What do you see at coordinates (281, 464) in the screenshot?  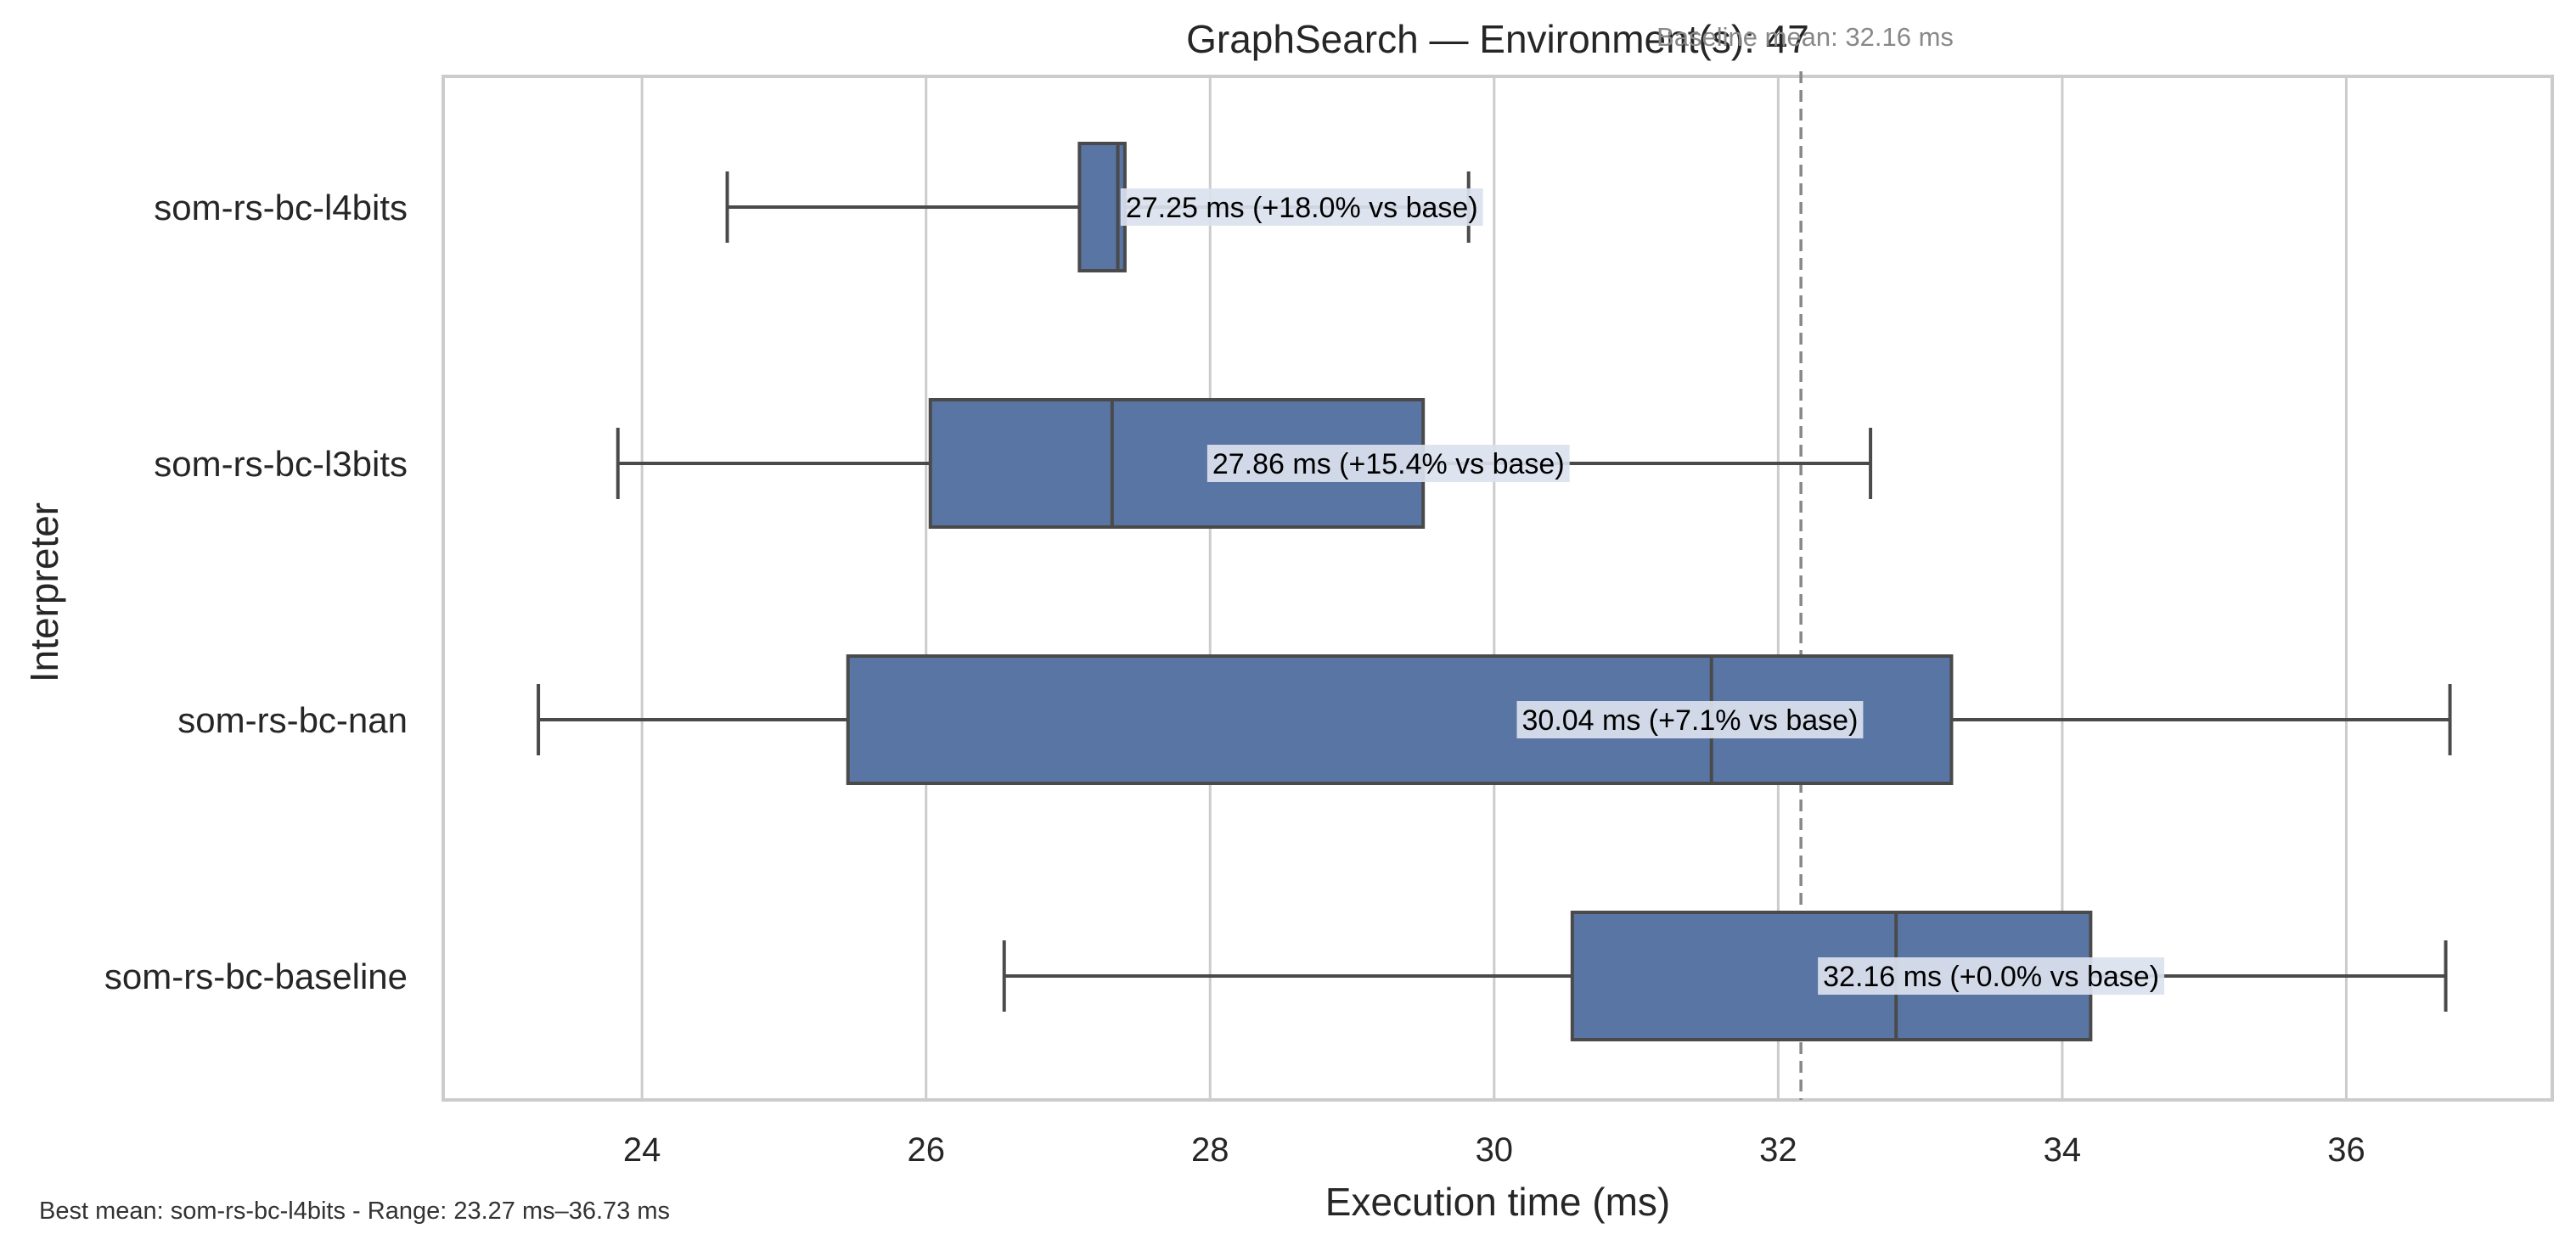 I see `category-label: som-rs-bc-l3bits` at bounding box center [281, 464].